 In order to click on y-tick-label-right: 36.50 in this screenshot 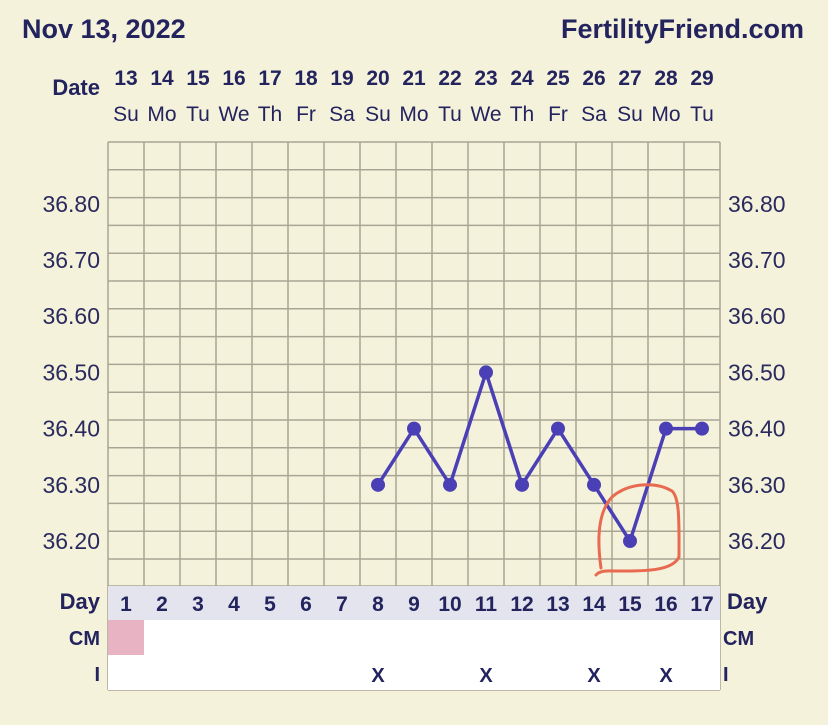, I will do `click(757, 372)`.